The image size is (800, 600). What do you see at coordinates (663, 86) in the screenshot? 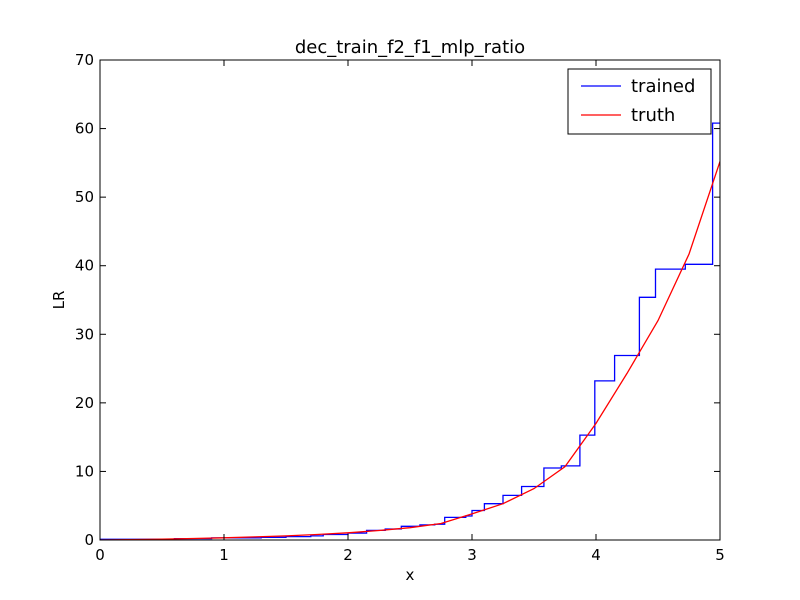
I see `legend-label-trained: trained` at bounding box center [663, 86].